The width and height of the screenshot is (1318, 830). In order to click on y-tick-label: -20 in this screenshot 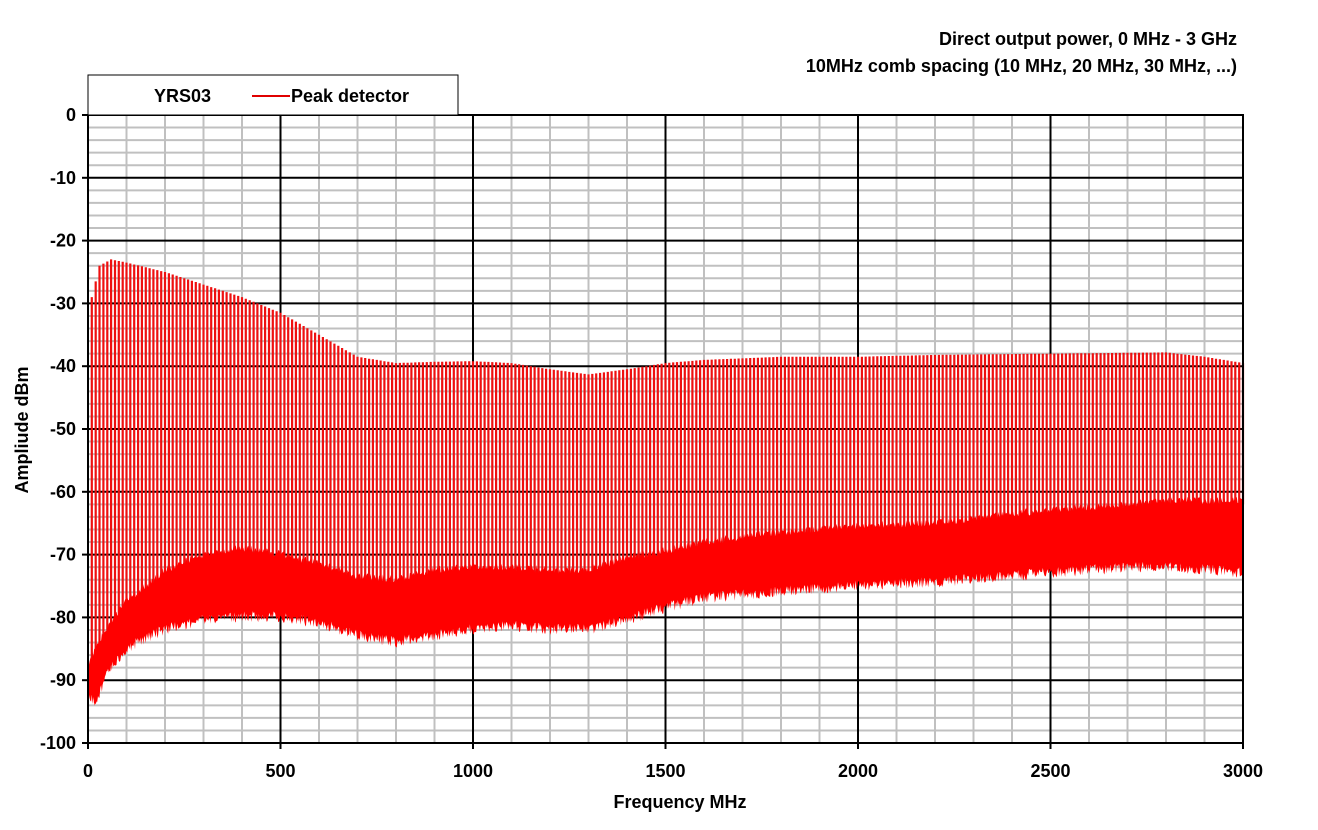, I will do `click(63, 241)`.